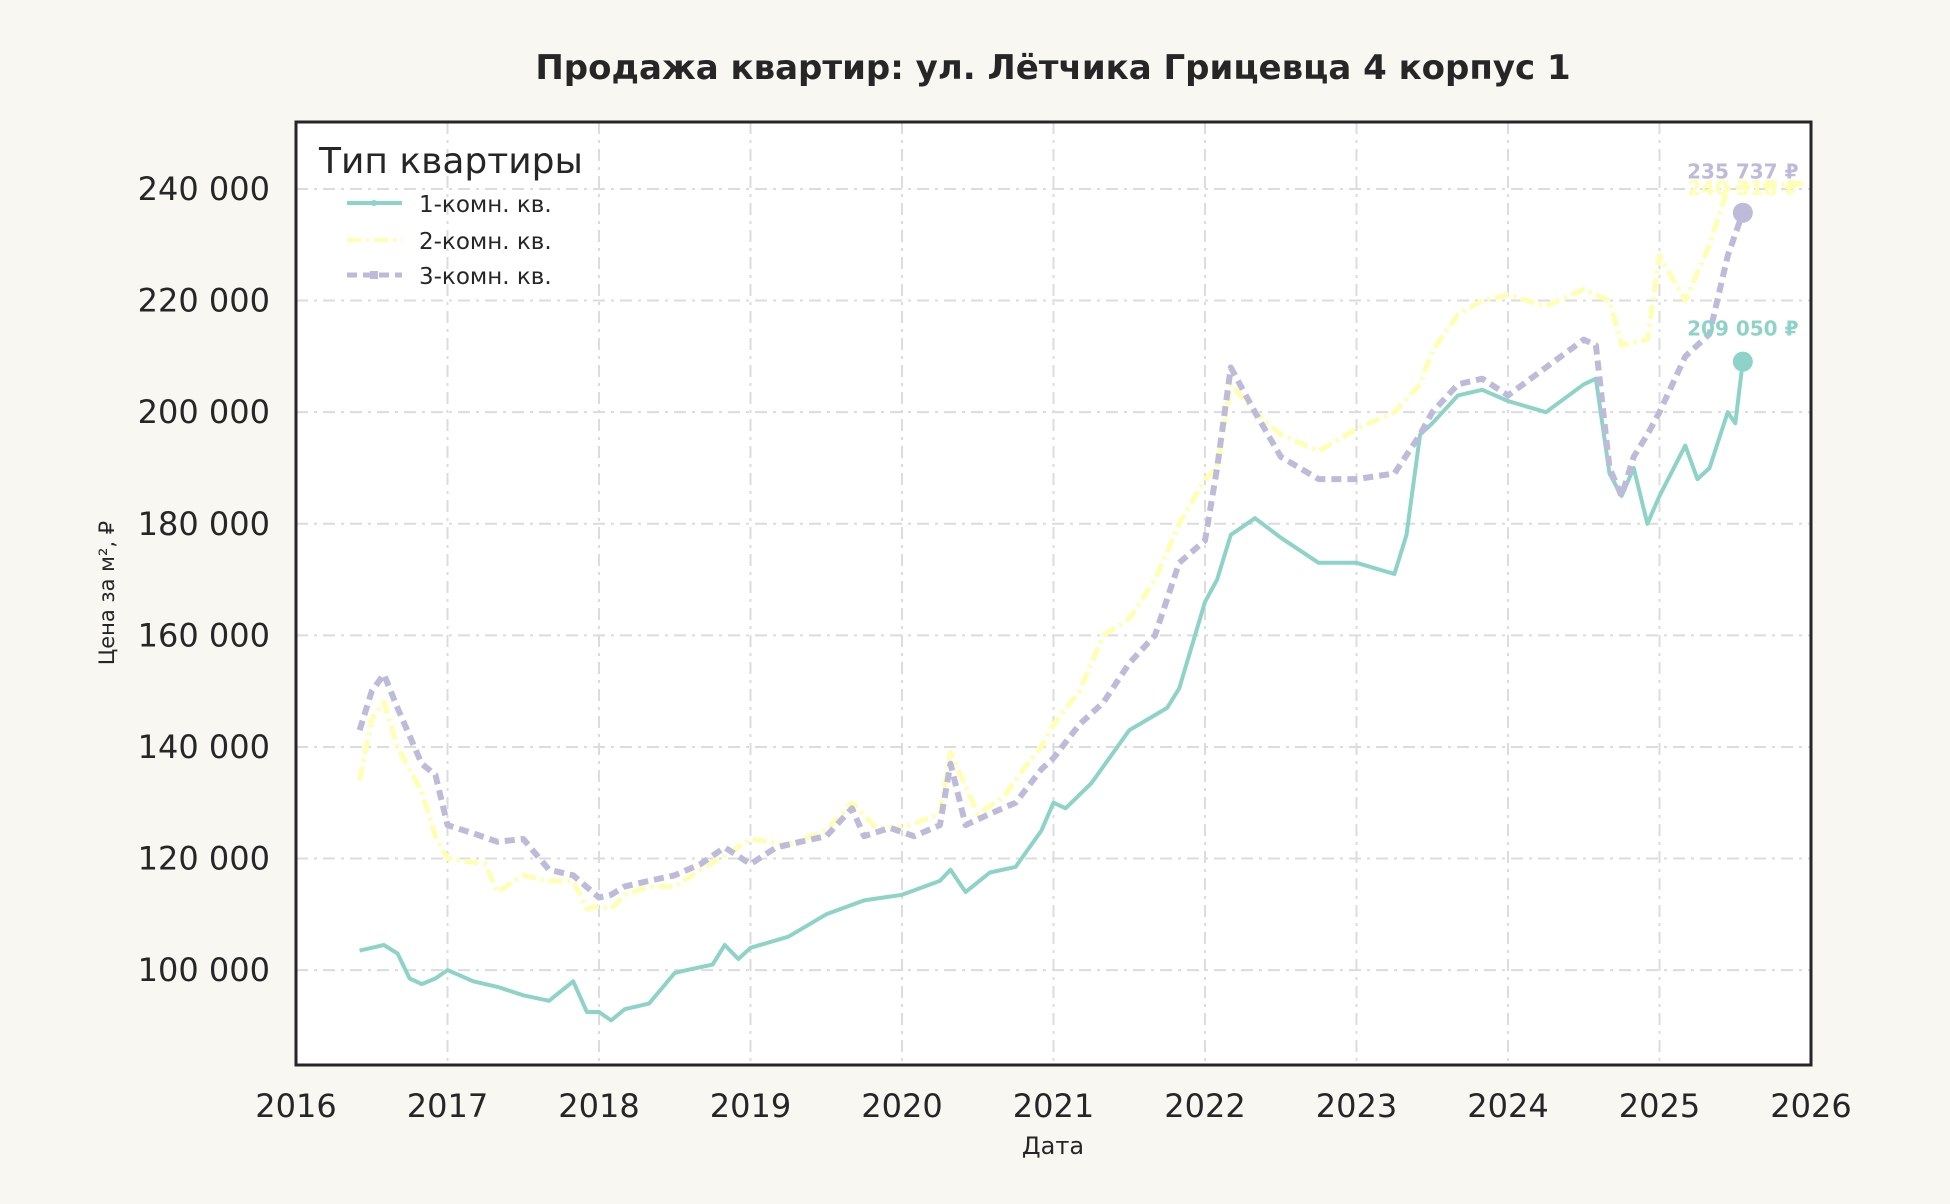  I want to click on x-tick-label-2019: 2019, so click(750, 1106).